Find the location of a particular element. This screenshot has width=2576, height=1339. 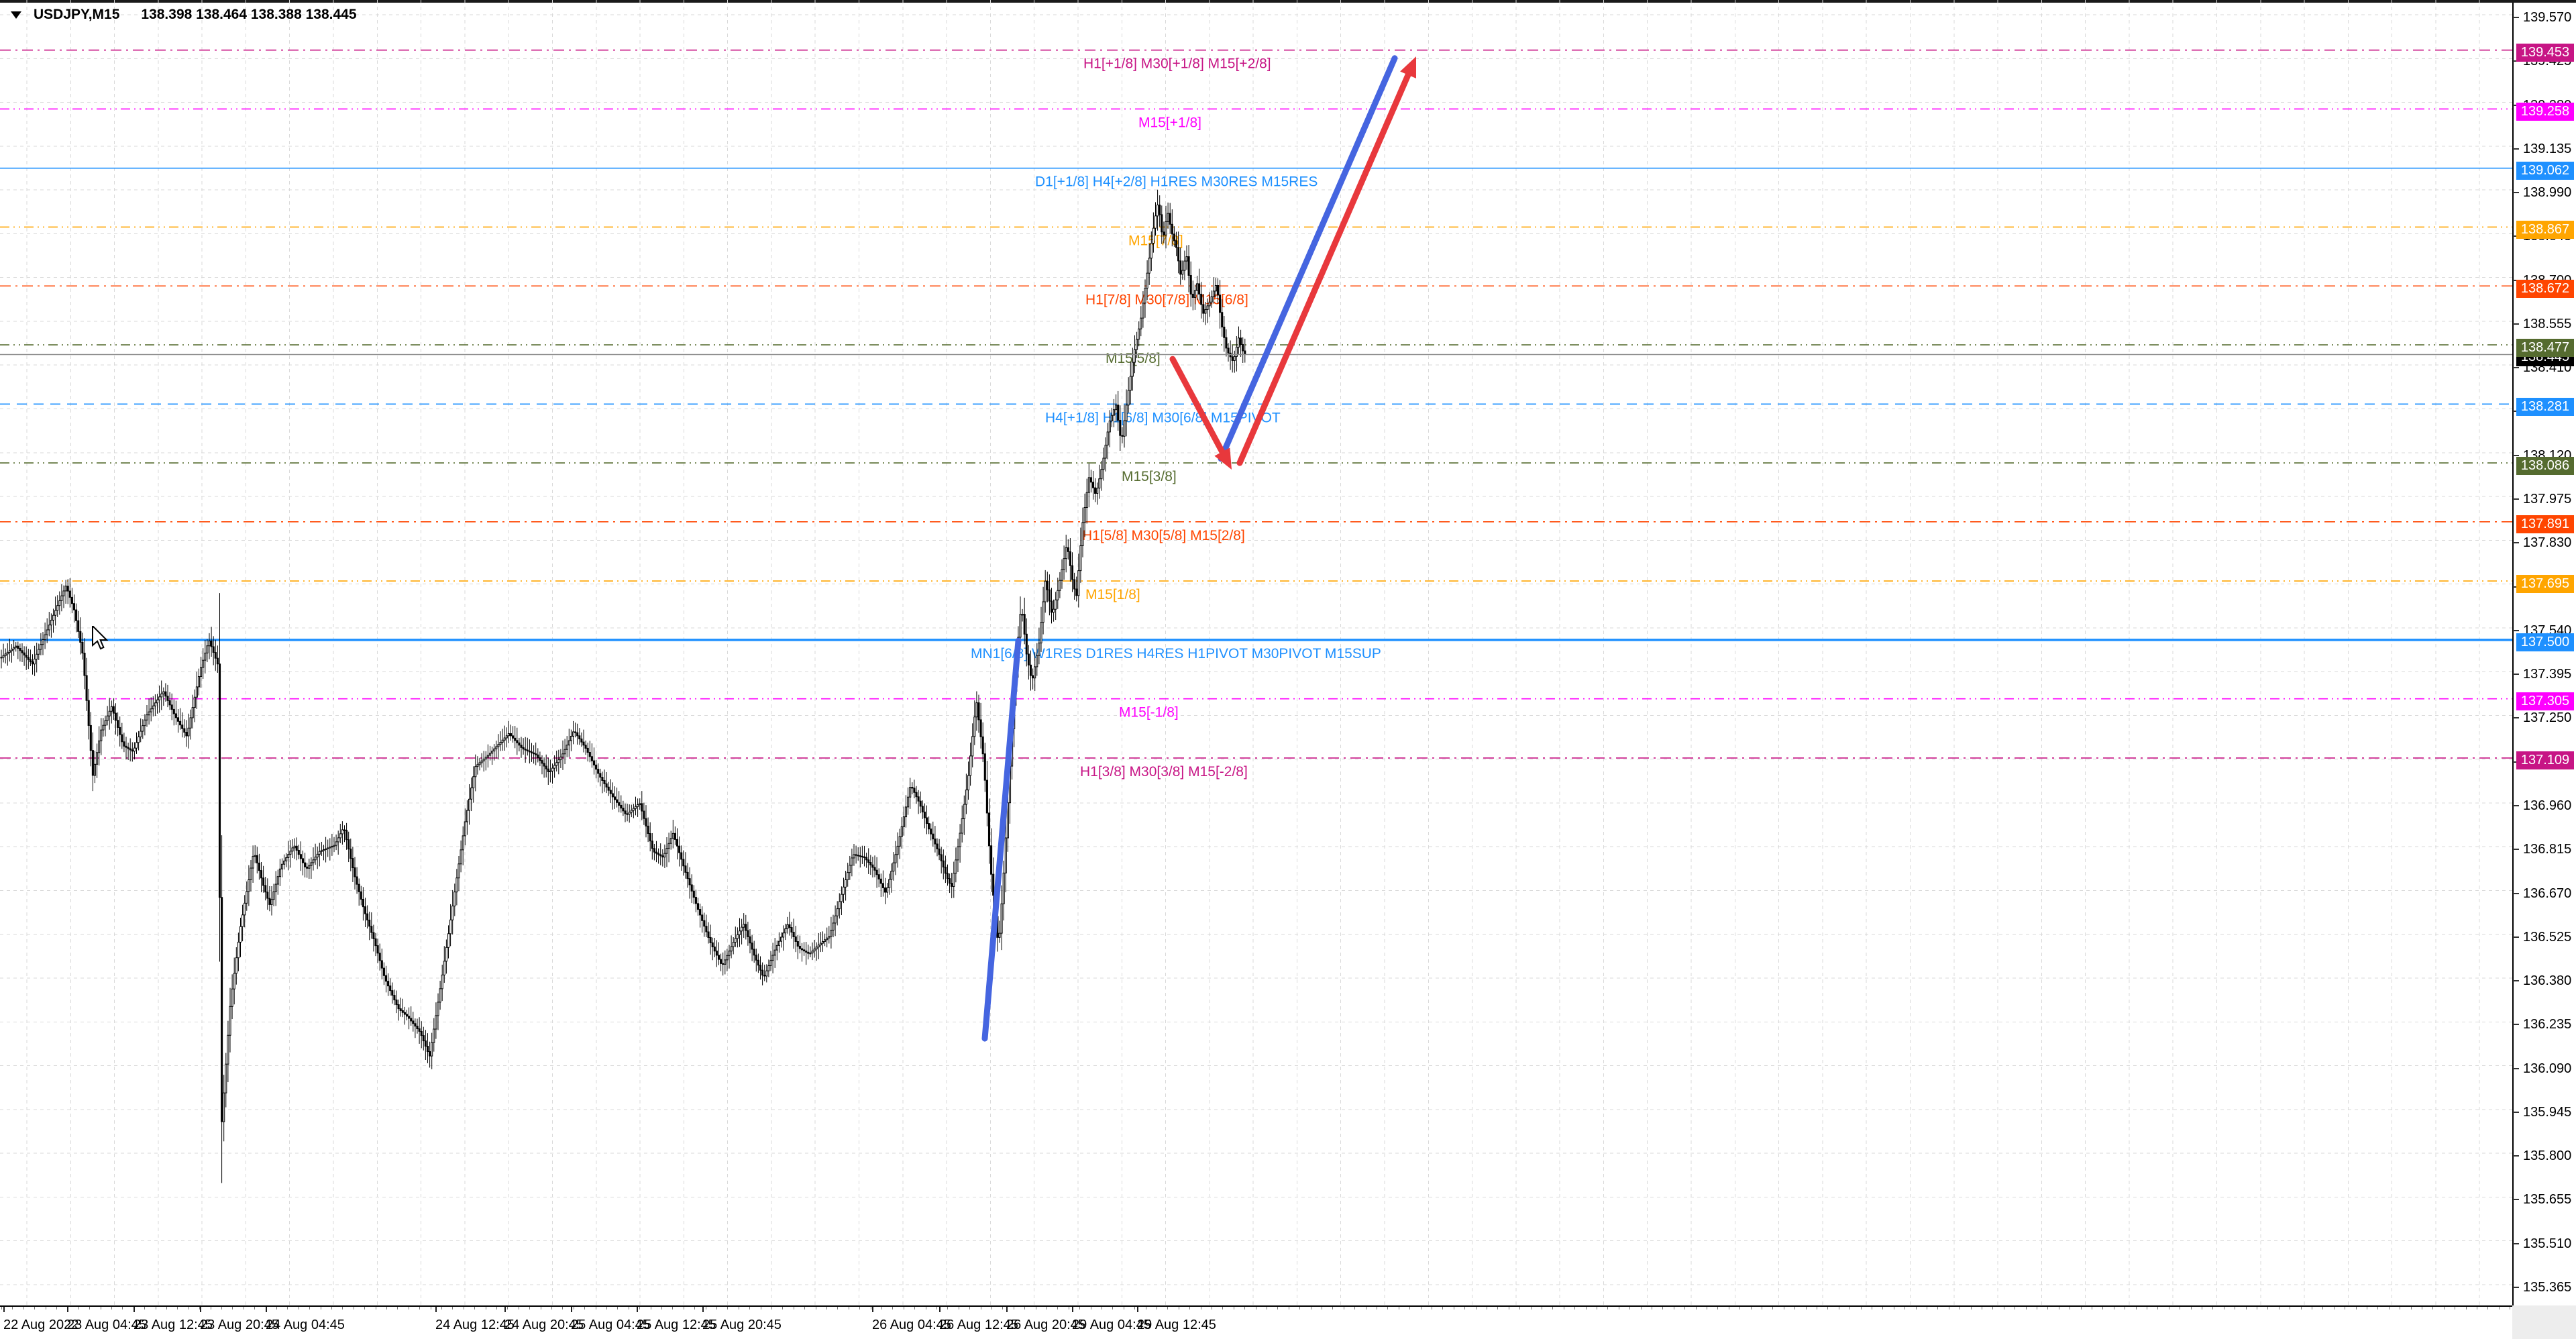

time-label: 24 Aug 04:45 is located at coordinates (305, 1325).